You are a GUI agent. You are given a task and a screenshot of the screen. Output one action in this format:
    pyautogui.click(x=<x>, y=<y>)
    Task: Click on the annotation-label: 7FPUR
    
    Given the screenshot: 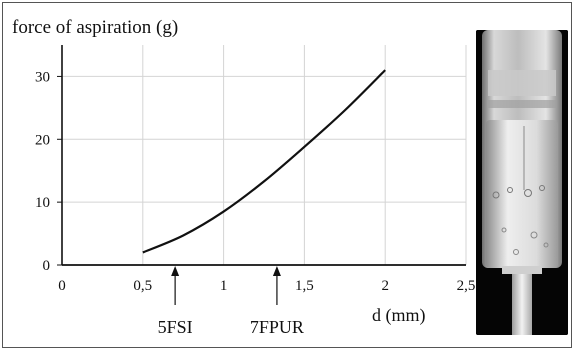 What is the action you would take?
    pyautogui.click(x=277, y=327)
    